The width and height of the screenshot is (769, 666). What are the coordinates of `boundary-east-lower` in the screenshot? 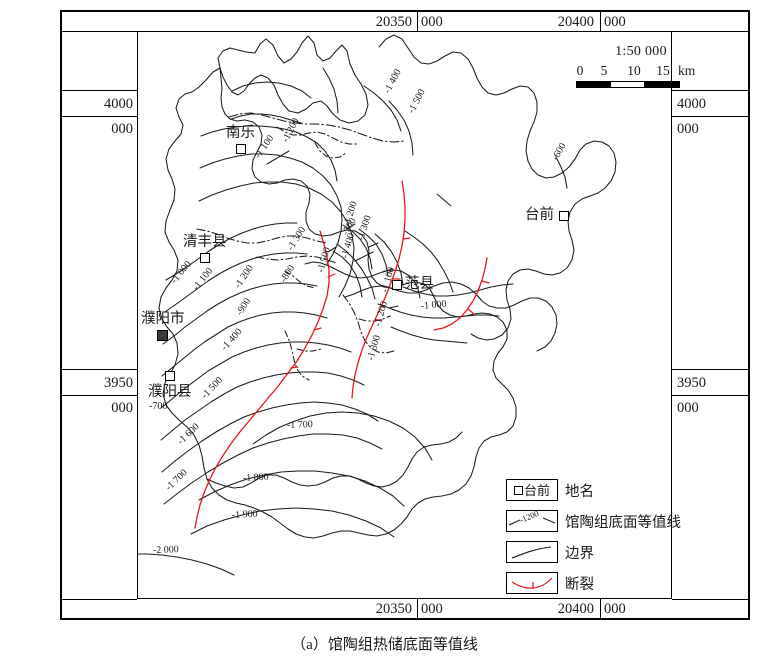 It's located at (451, 316).